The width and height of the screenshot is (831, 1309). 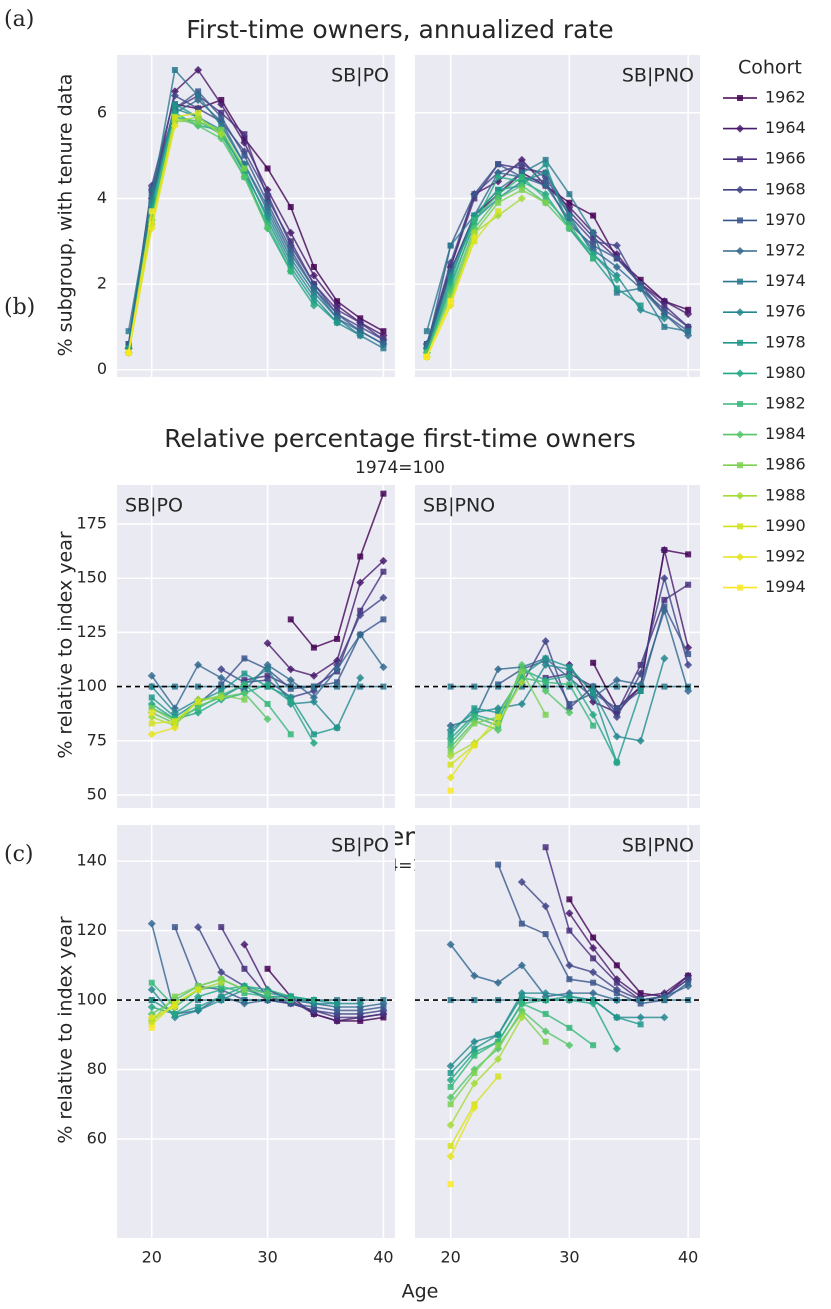 I want to click on legend-title: Cohort, so click(x=770, y=68).